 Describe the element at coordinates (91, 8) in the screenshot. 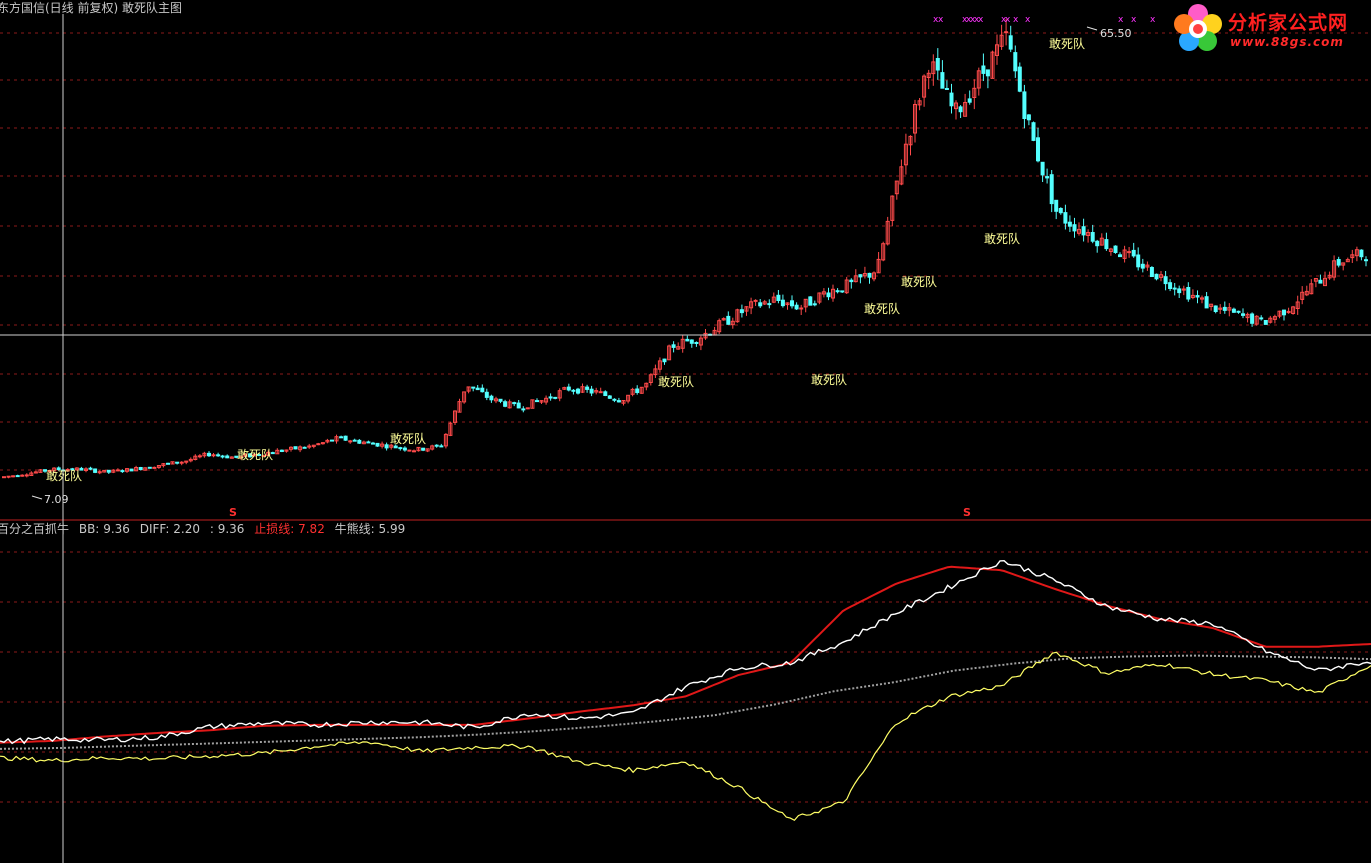

I see `chart-title: 东方国信(日线 前复权) 敢死队主图` at that location.